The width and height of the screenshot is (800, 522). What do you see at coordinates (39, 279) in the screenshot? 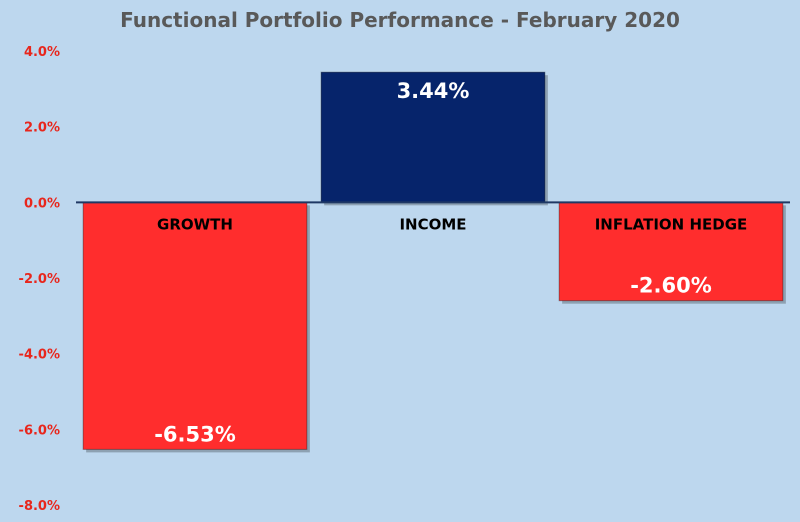
I see `y-tick-label: -2.0%` at bounding box center [39, 279].